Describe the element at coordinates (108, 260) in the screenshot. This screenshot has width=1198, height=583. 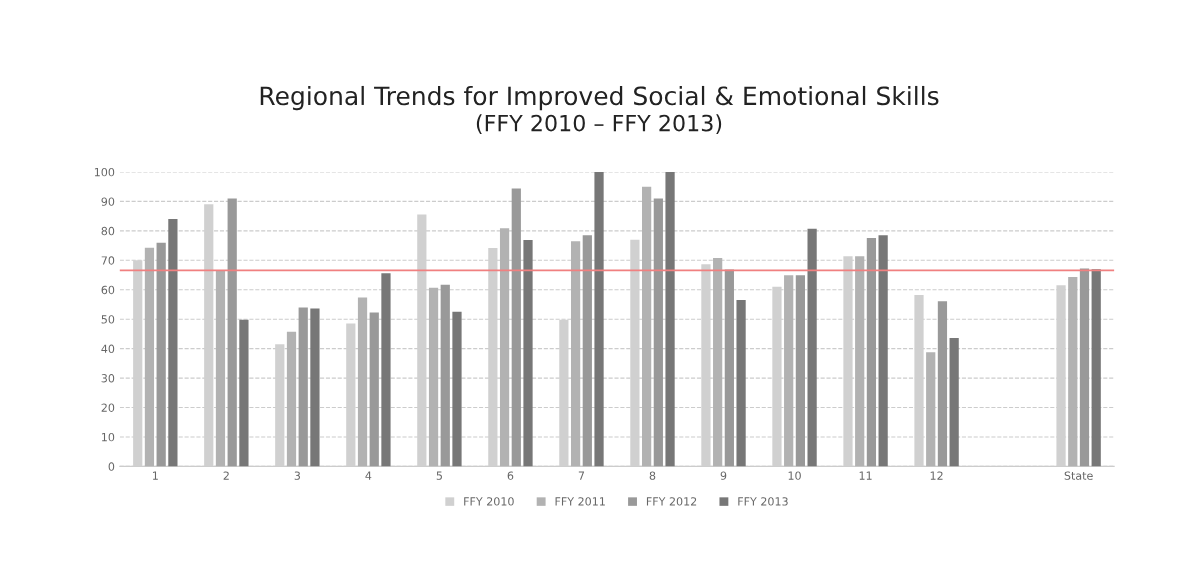
I see `y-tick-label: 70` at that location.